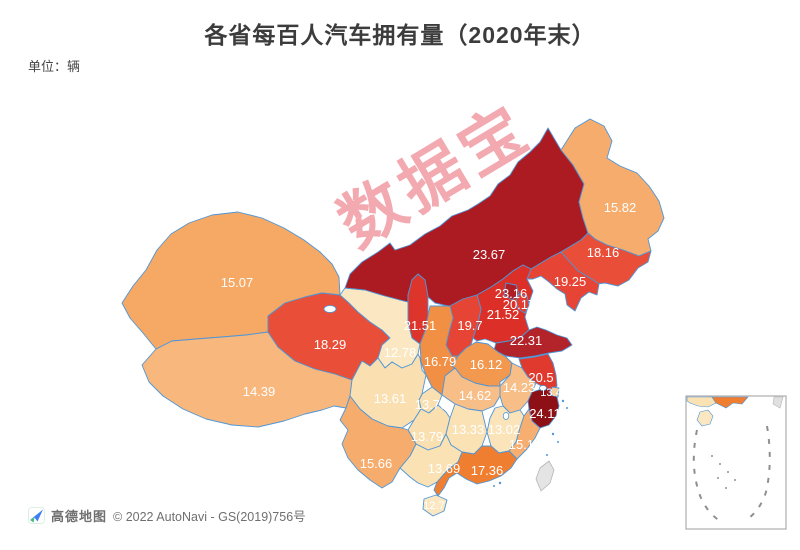 This screenshot has width=800, height=550. I want to click on label-guizhou: 13.79, so click(427, 436).